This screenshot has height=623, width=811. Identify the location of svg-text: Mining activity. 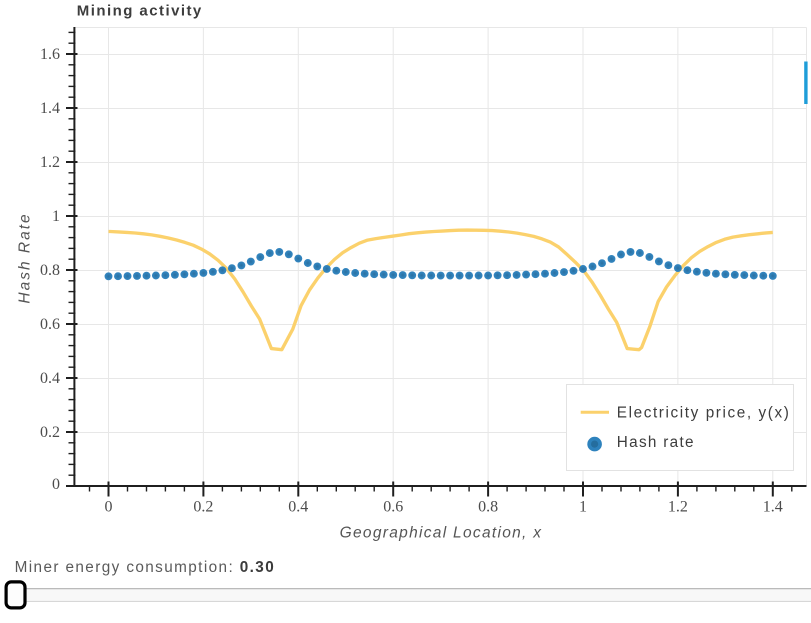
(140, 10).